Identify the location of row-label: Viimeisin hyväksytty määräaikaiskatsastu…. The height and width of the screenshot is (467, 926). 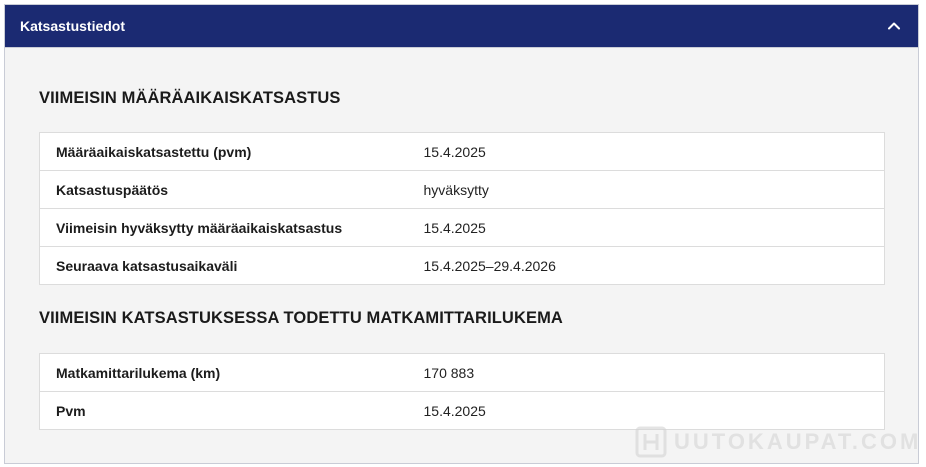
(199, 227).